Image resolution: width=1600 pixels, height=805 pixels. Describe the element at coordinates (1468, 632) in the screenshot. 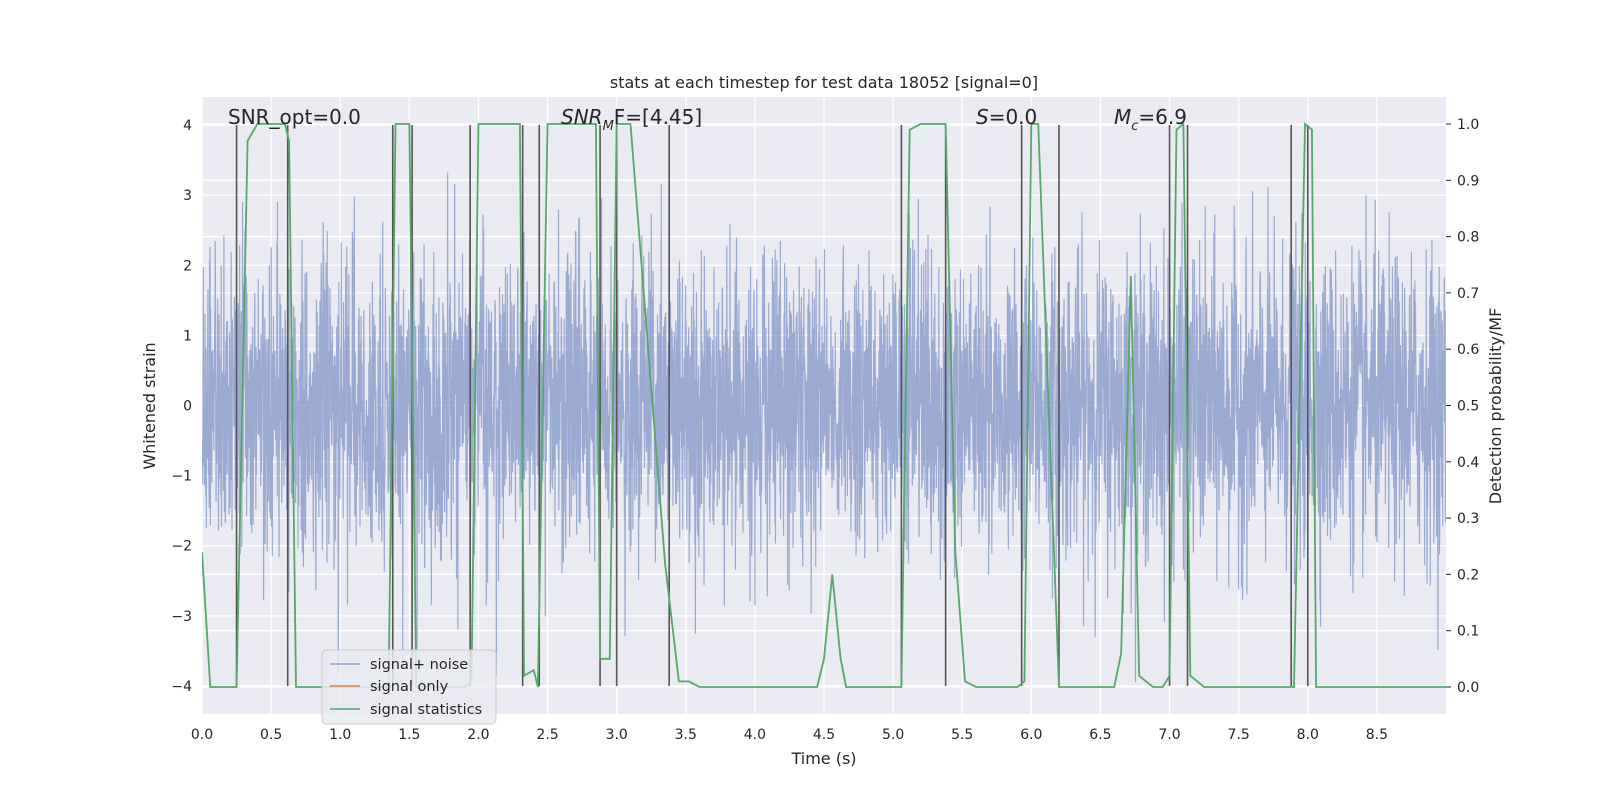

I see `y-right-tick-label: 0.1` at that location.